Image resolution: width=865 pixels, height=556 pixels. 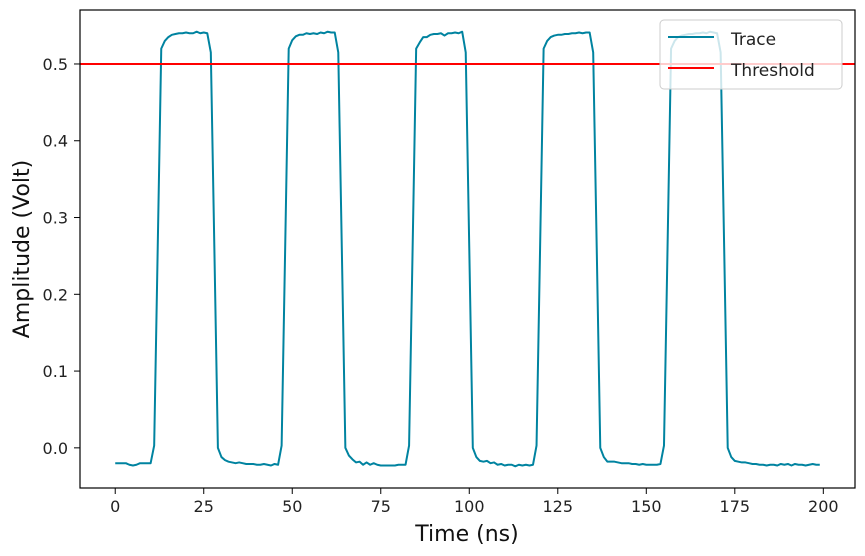 I want to click on x-tick-label: 75, so click(x=381, y=506).